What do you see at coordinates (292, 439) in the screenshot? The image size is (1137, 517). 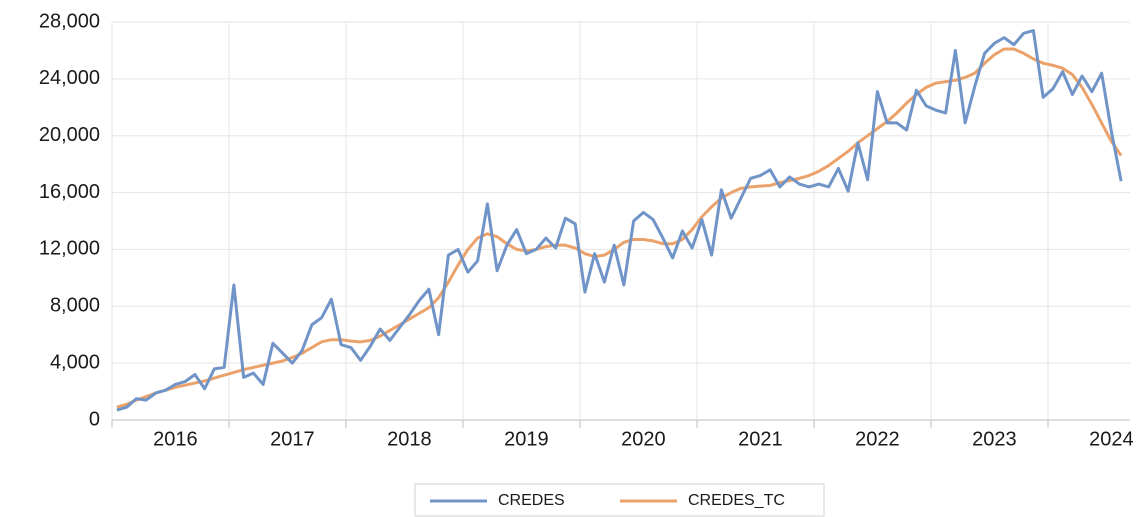 I see `x-tick-label: 2017` at bounding box center [292, 439].